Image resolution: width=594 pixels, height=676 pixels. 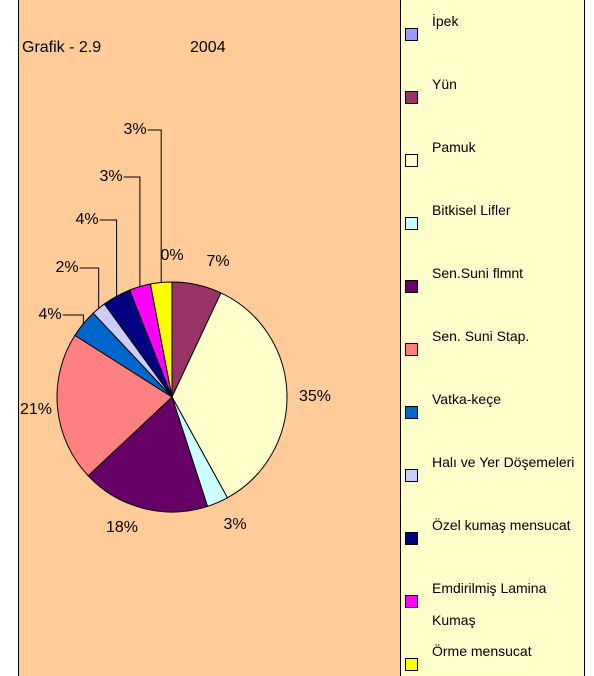 What do you see at coordinates (466, 399) in the screenshot?
I see `legend-label: Vatka-keçe` at bounding box center [466, 399].